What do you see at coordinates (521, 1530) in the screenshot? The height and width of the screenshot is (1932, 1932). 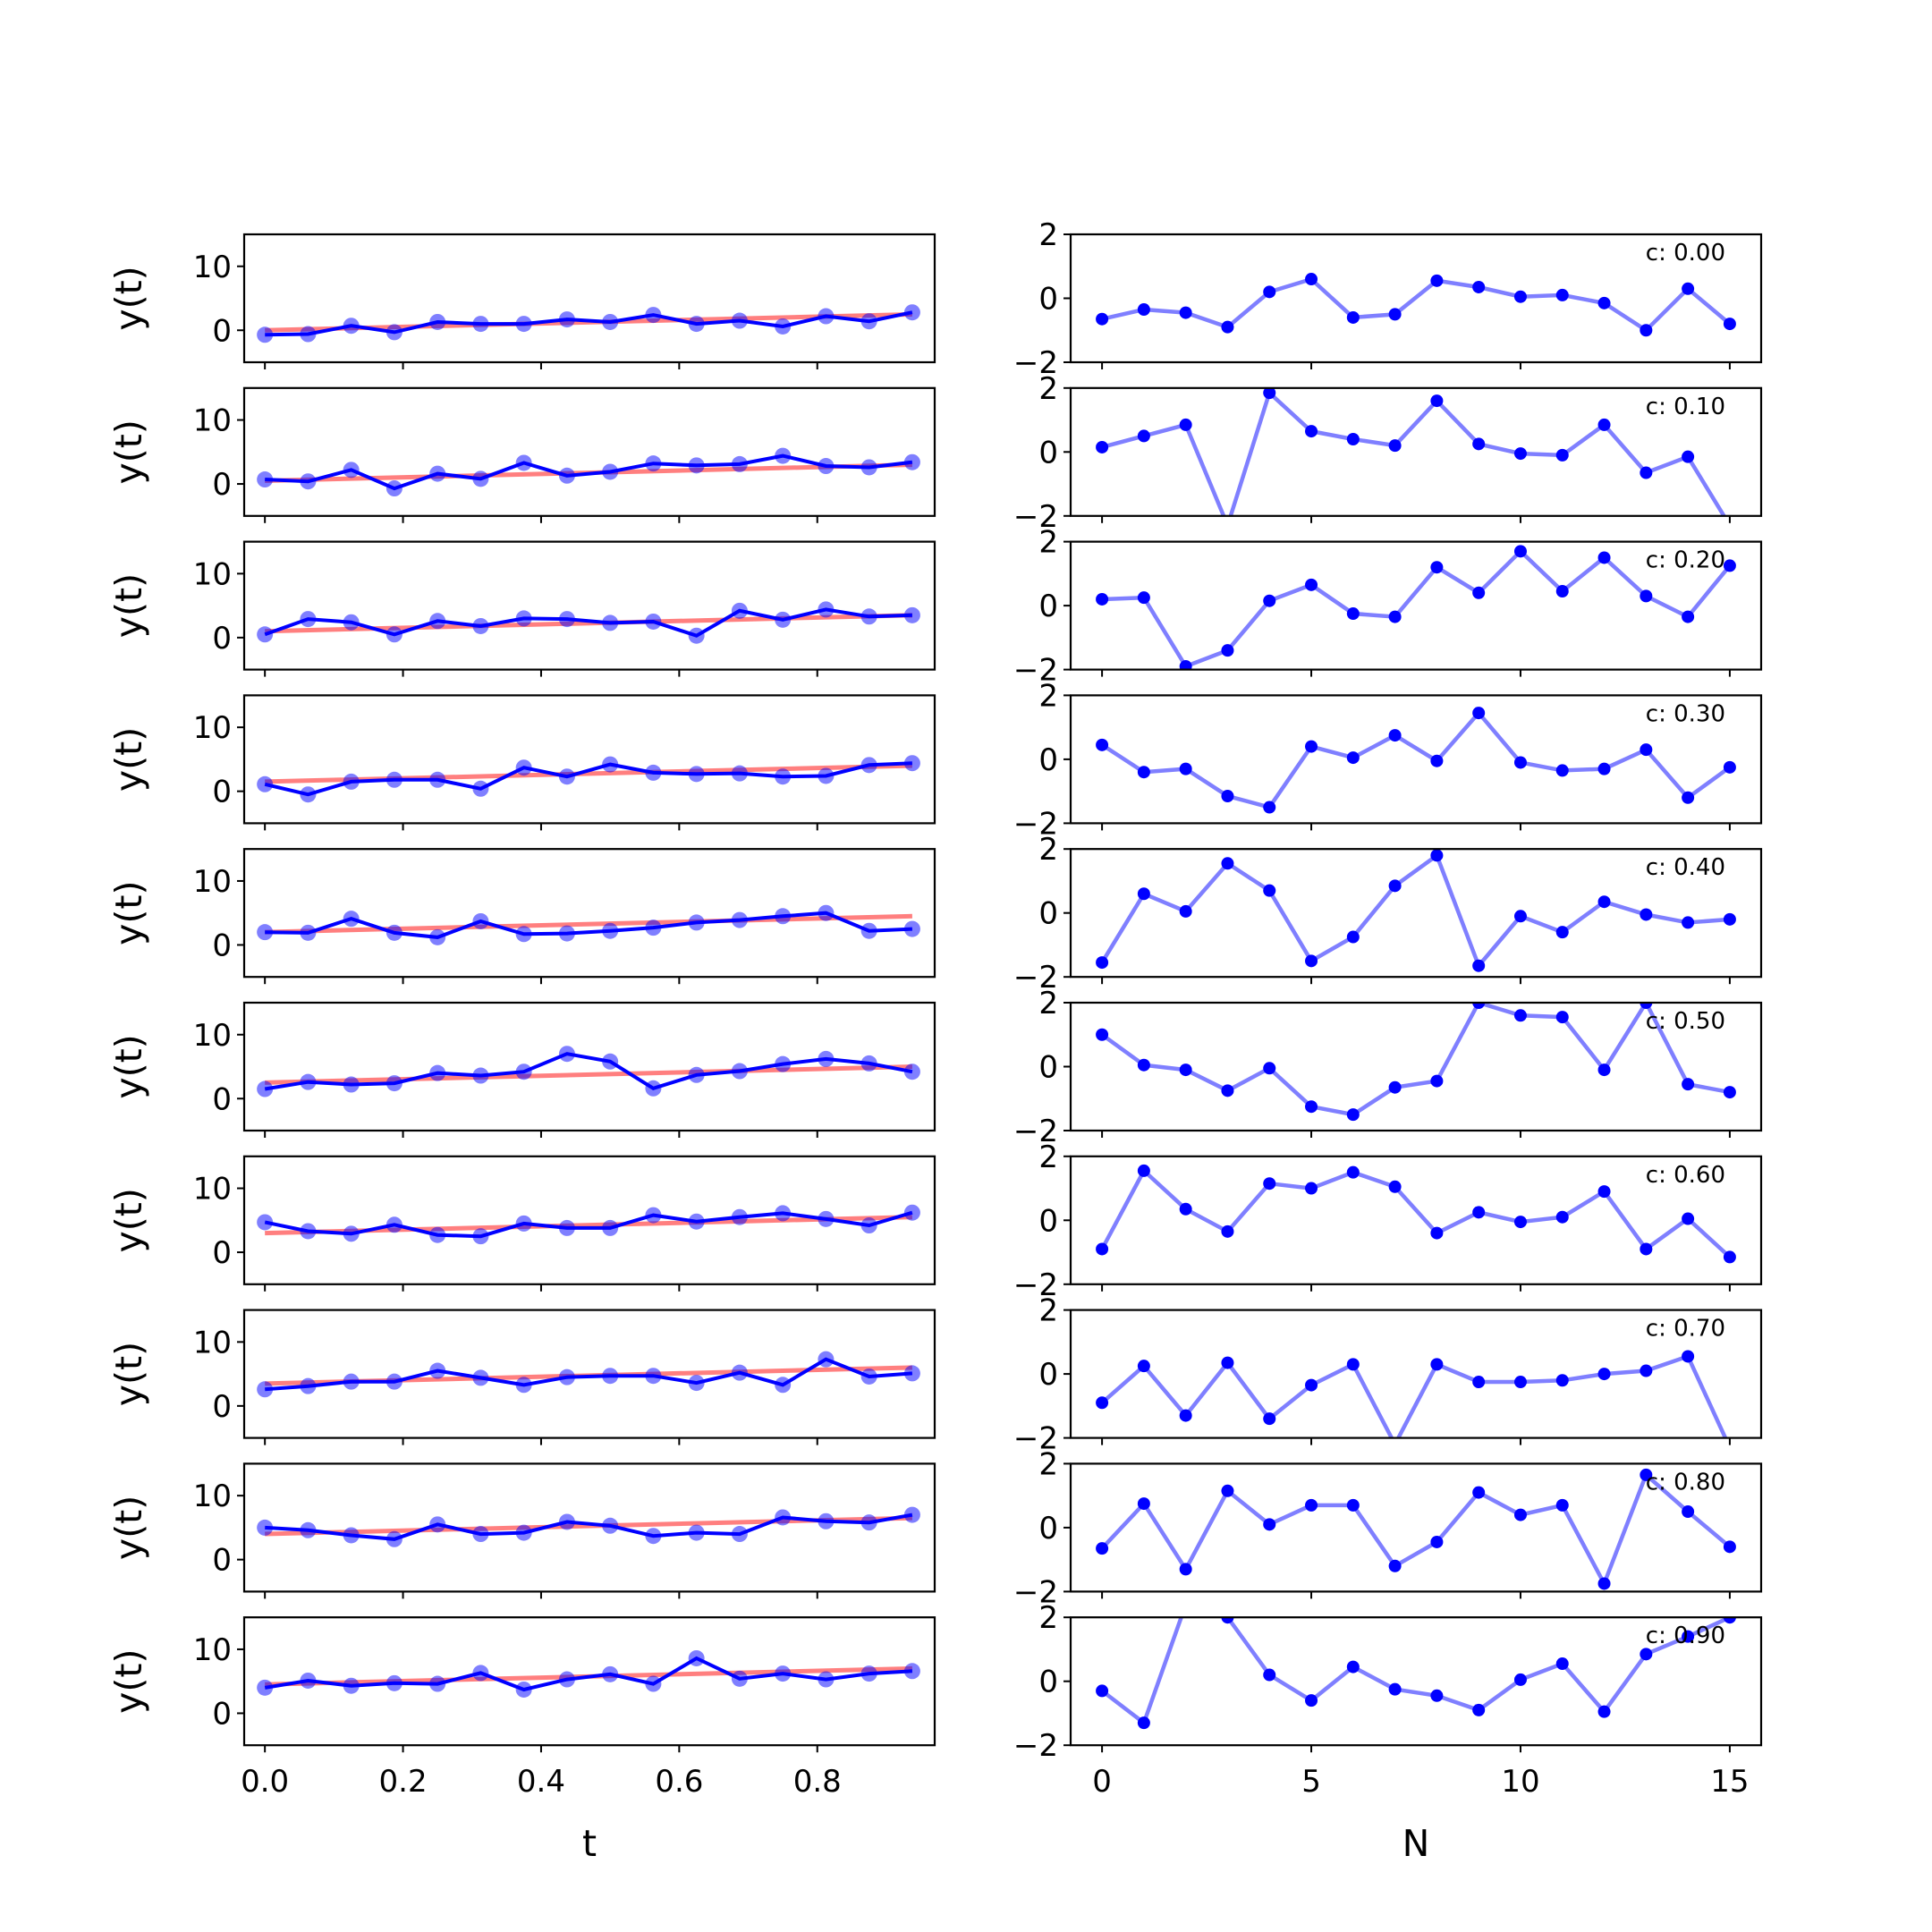 I see `left-panel-9: 0 10 y(t)` at bounding box center [521, 1530].